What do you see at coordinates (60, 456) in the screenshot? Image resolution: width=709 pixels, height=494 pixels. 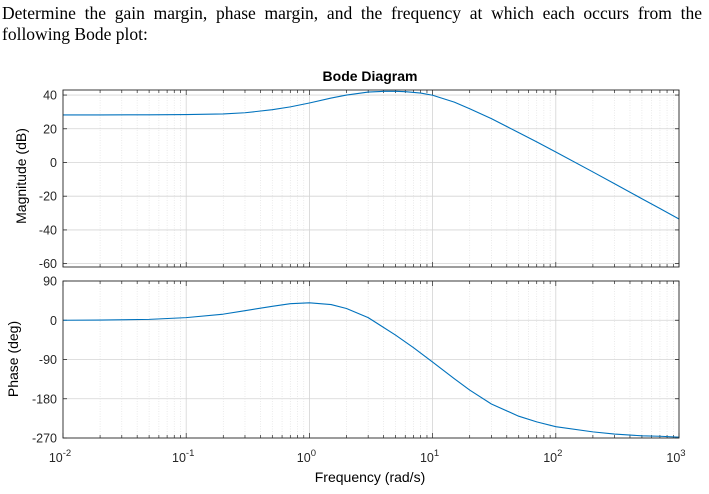 I see `frequency-tick-label: 10⁻²` at bounding box center [60, 456].